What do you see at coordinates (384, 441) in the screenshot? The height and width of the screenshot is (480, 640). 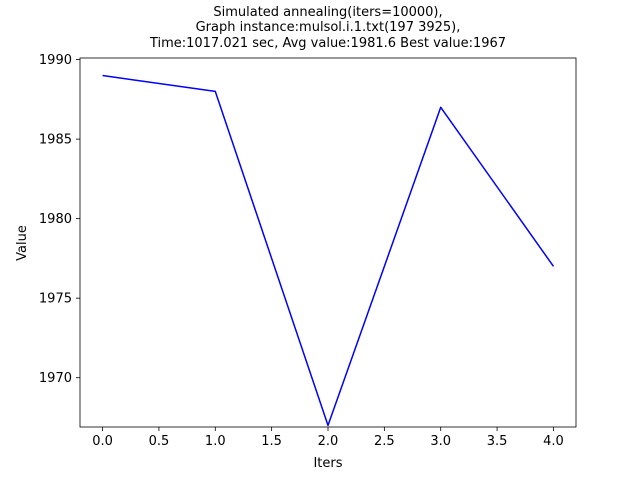 I see `x-tick-label: 2.5` at bounding box center [384, 441].